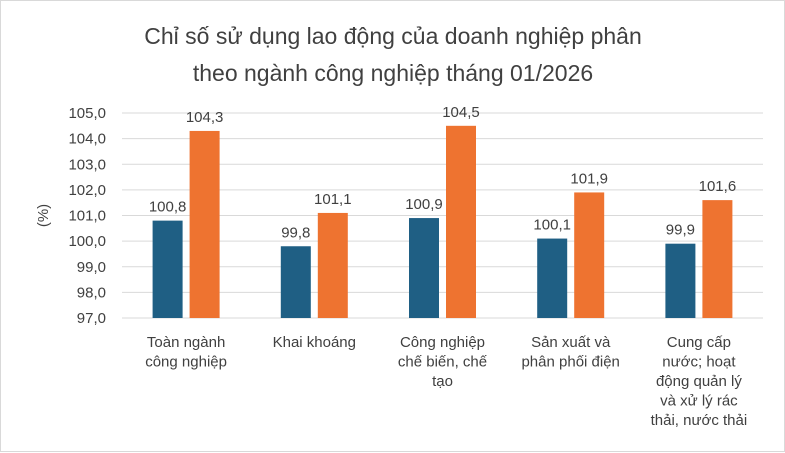 The height and width of the screenshot is (453, 785). I want to click on y-tick-label: 102,0, so click(87, 190).